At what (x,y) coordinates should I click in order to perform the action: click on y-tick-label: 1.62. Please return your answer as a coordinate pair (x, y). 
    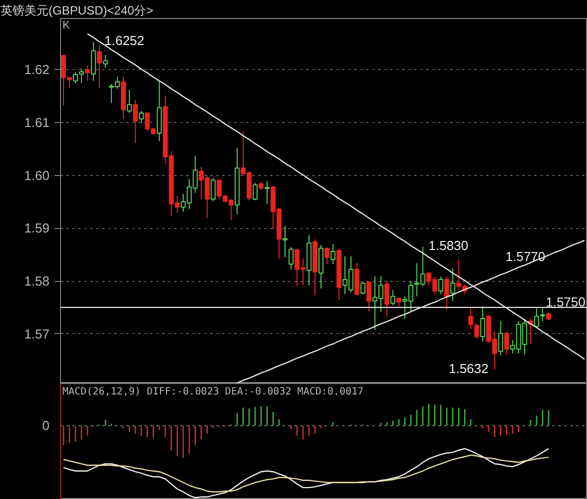
    Looking at the image, I should click on (37, 70).